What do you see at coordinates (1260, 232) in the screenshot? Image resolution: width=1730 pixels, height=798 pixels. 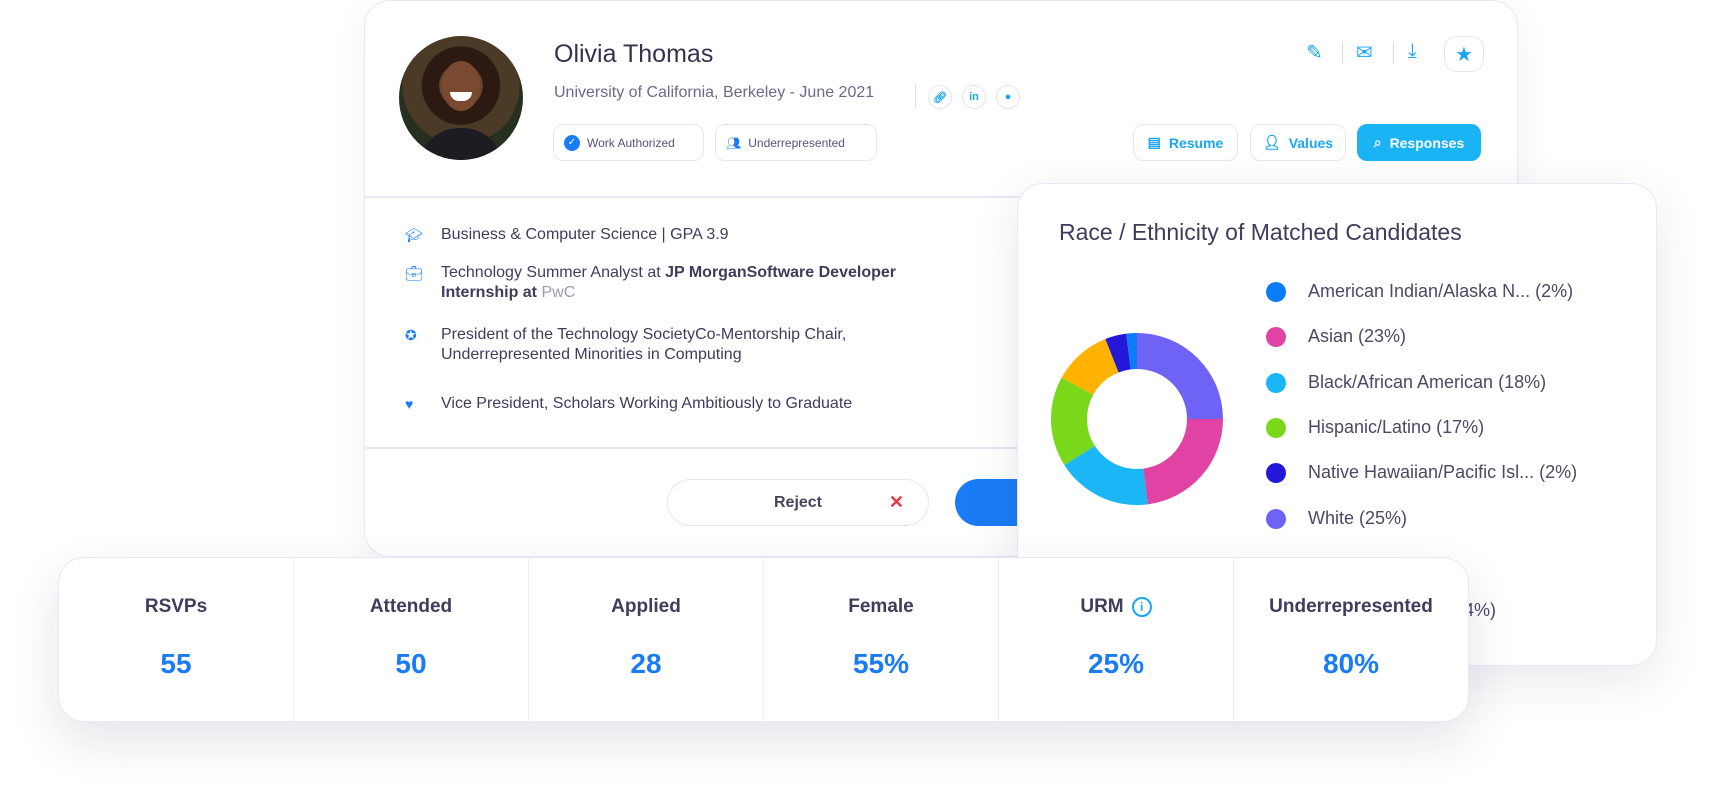 I see `chart-title: Race / Ethnicity of Matched Candidates` at bounding box center [1260, 232].